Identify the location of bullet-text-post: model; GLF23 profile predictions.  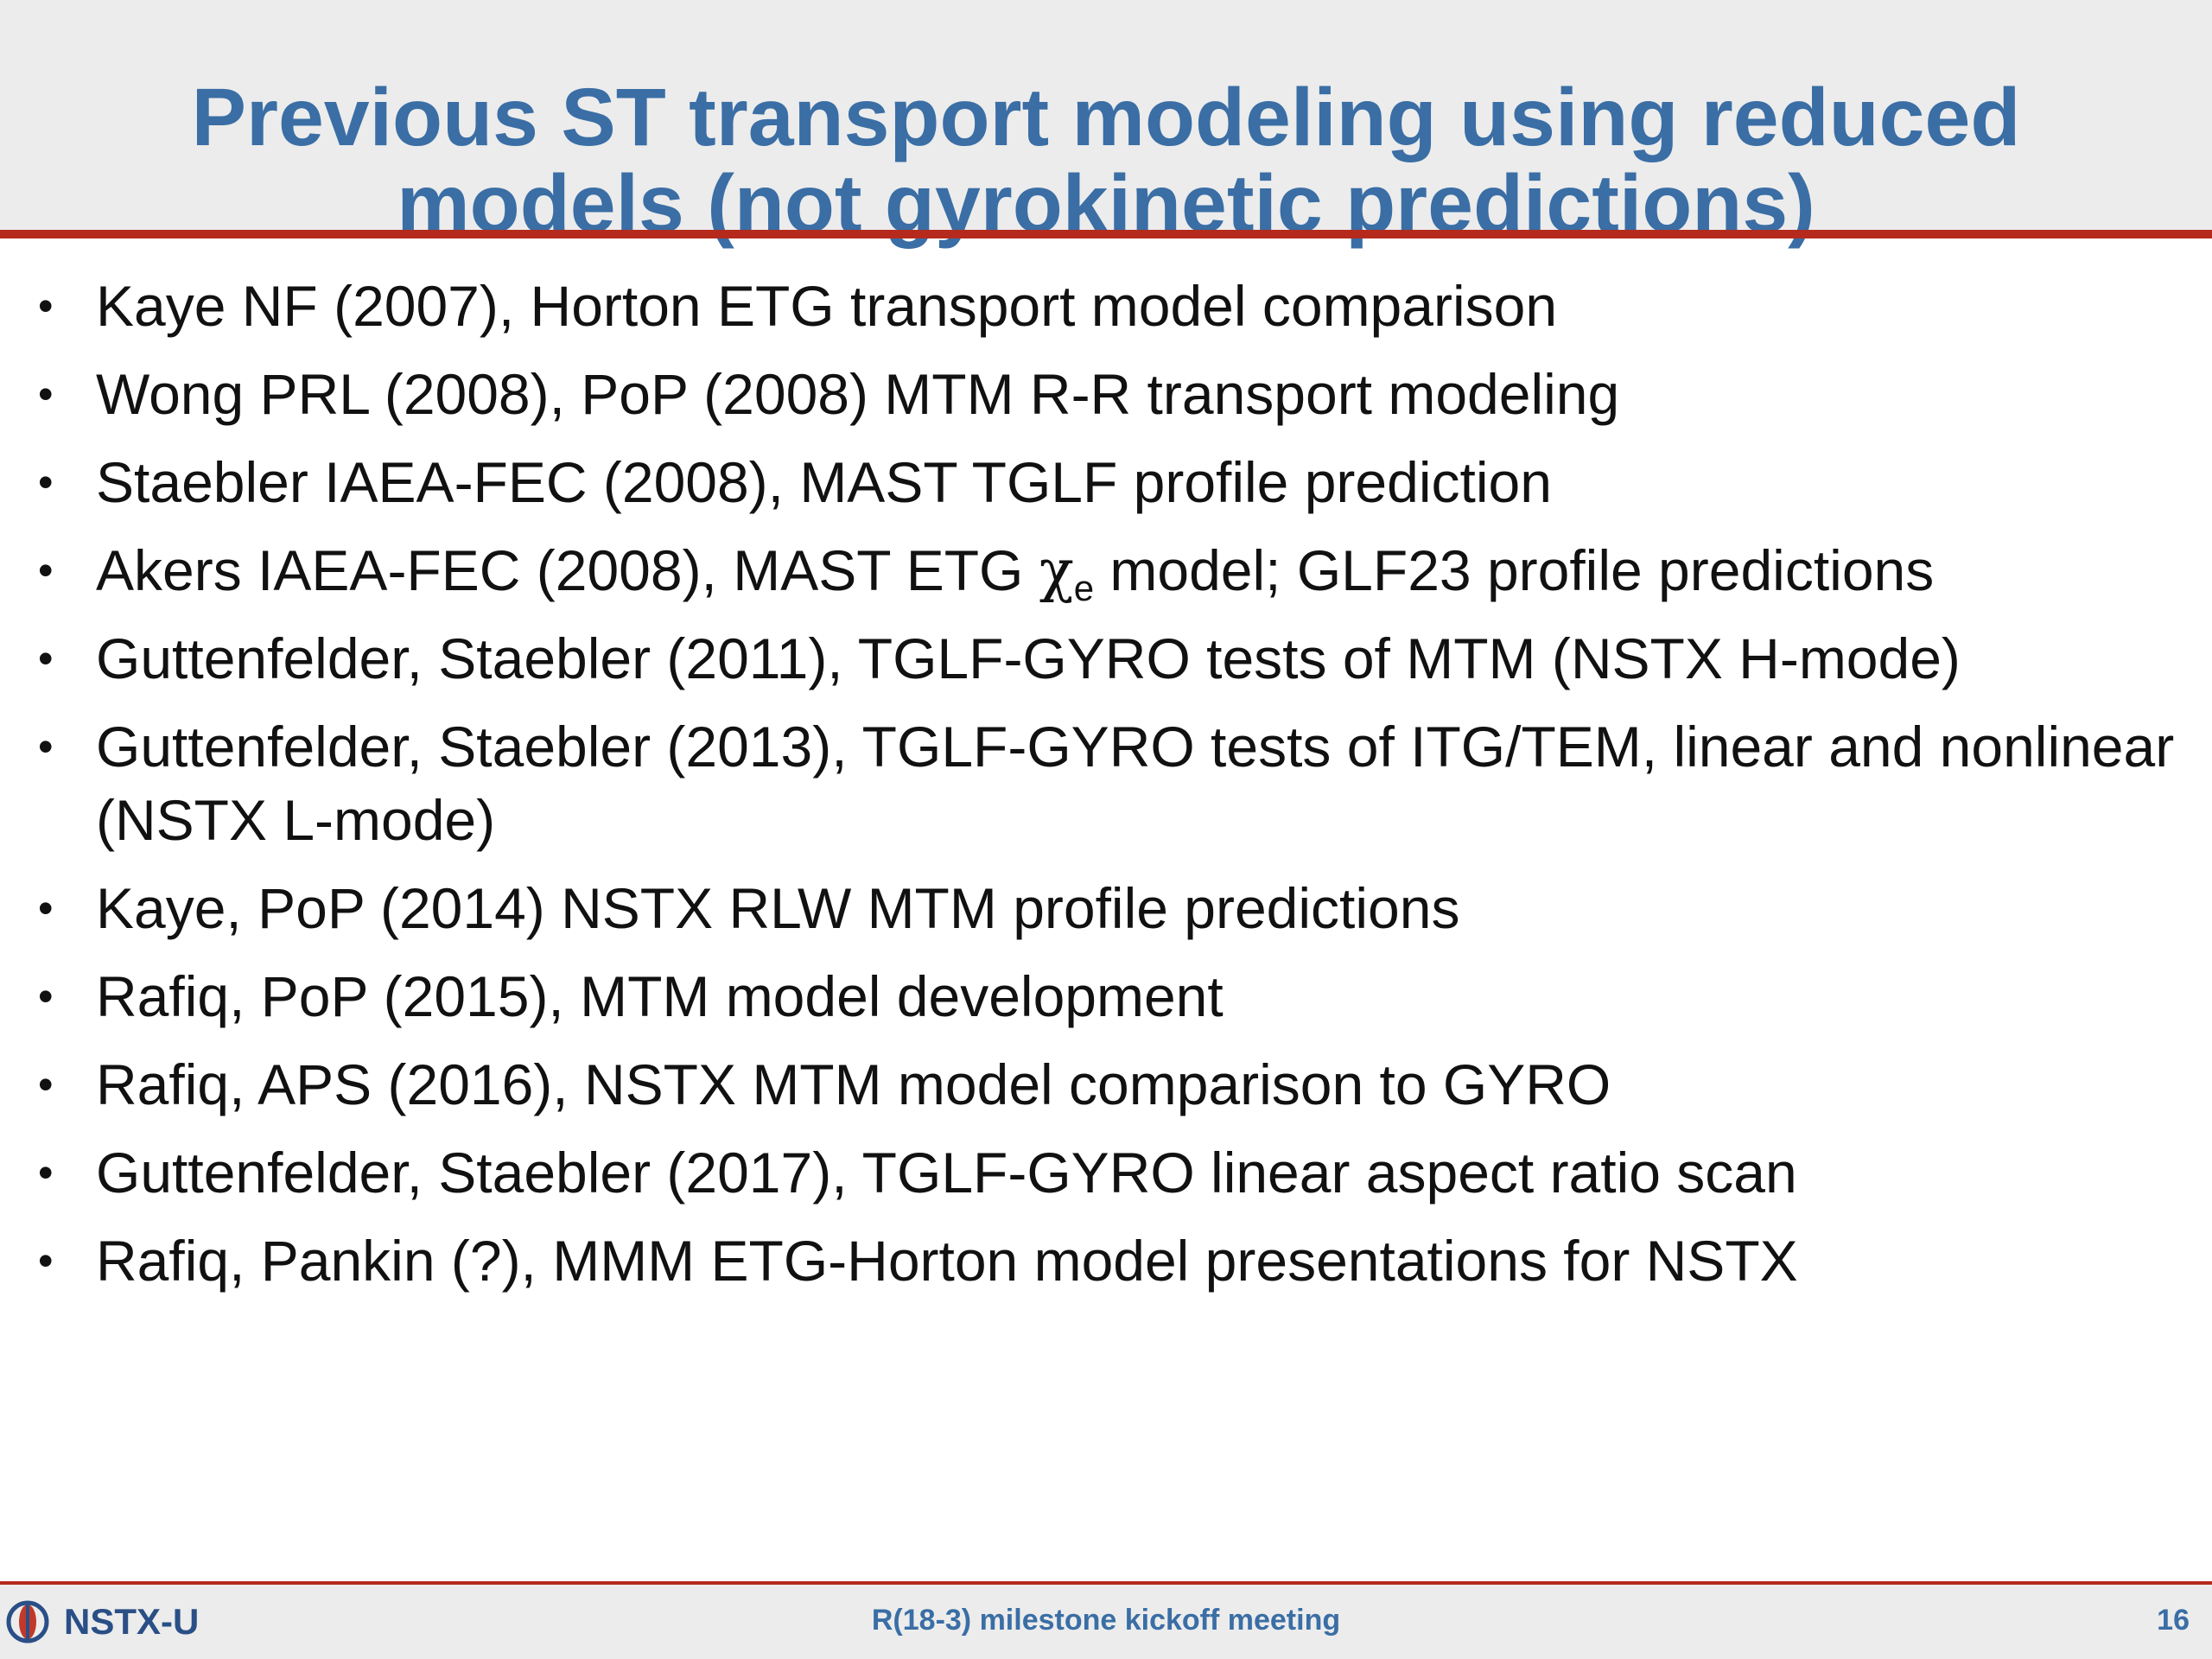
(1514, 570).